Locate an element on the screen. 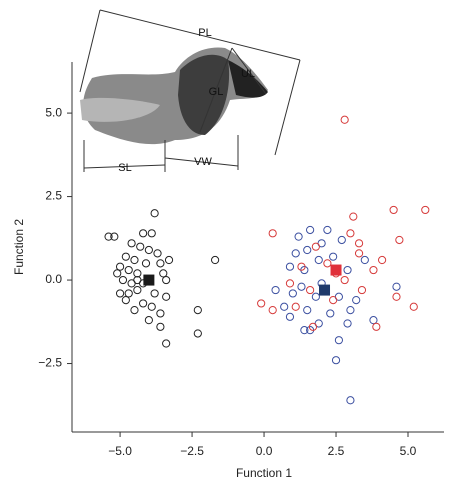 The width and height of the screenshot is (453, 488). y-tick-label: 0.0 is located at coordinates (53, 279).